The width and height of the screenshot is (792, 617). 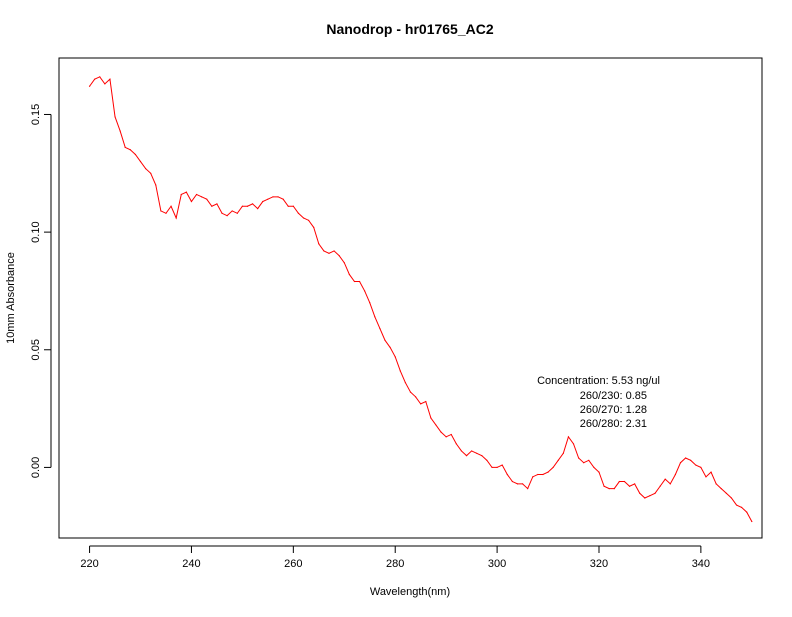 I want to click on y-axis: 0.00 0.05 0.10 0.15, so click(x=41, y=291).